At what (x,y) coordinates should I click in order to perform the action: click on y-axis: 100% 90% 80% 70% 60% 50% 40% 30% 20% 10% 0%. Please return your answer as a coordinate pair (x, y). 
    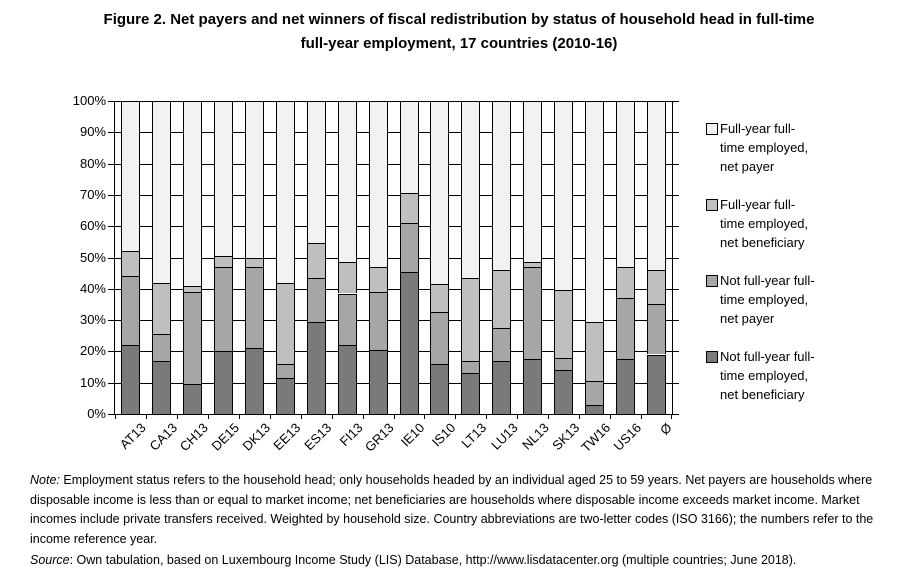
    Looking at the image, I should click on (79, 257).